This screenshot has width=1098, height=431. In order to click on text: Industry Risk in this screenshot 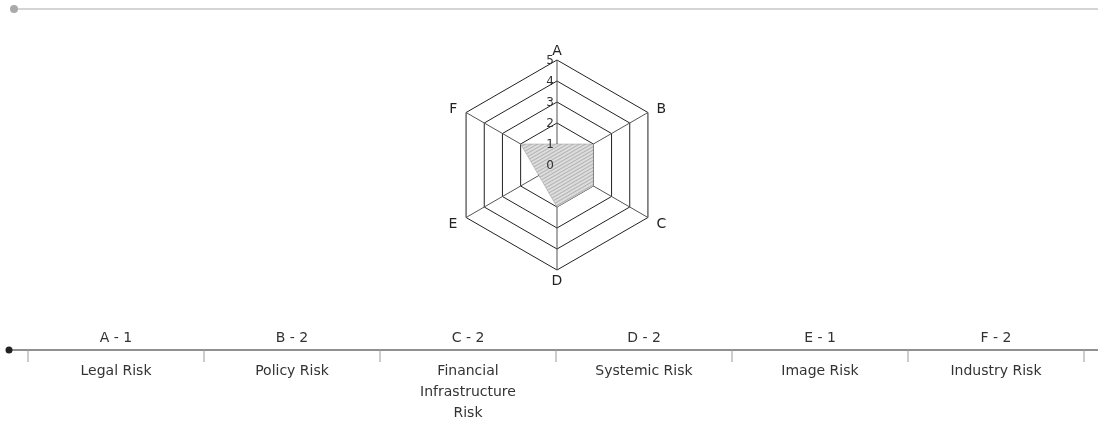, I will do `click(996, 370)`.